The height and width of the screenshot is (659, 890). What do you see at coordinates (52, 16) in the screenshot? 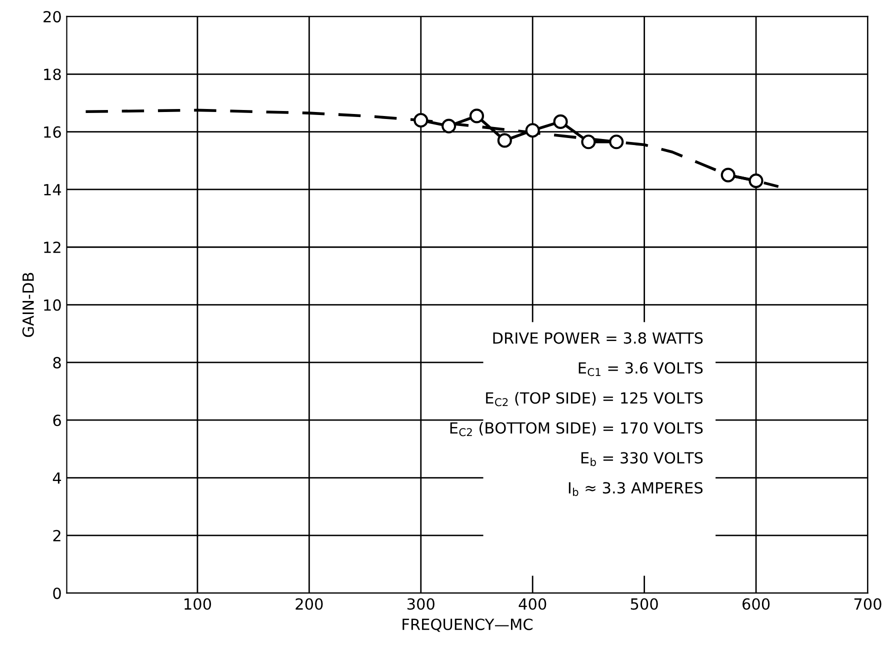
I see `y-tick-label: 20` at bounding box center [52, 16].